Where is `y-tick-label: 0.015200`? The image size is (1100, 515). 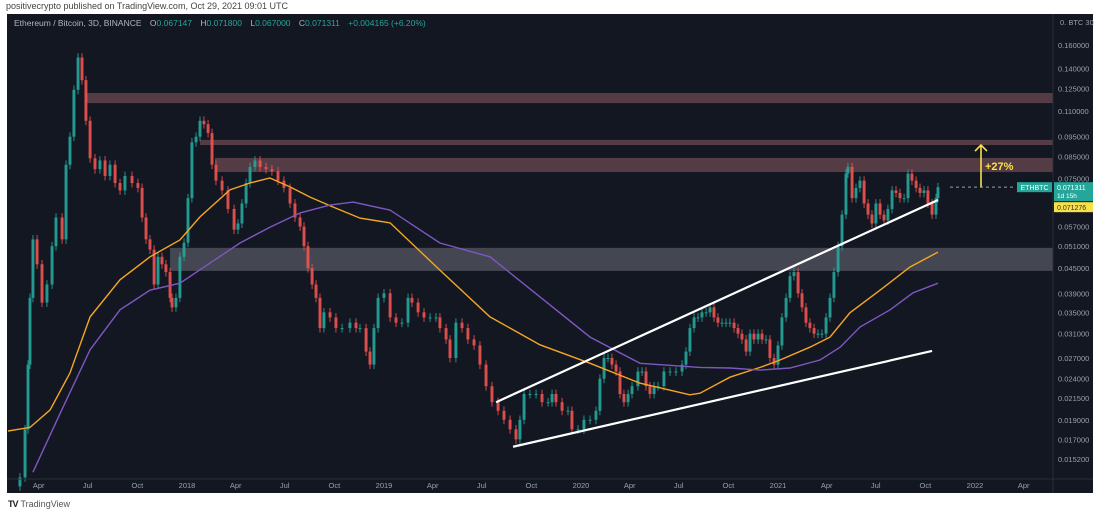
y-tick-label: 0.015200 is located at coordinates (1073, 459).